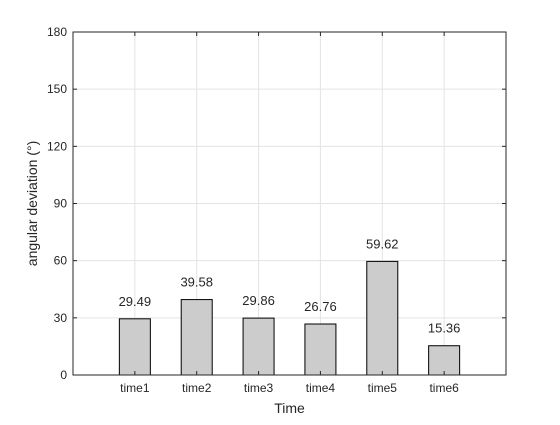 The image size is (560, 425). I want to click on y-tick-labels: 0 30 60 90 120 150 180, so click(57, 203).